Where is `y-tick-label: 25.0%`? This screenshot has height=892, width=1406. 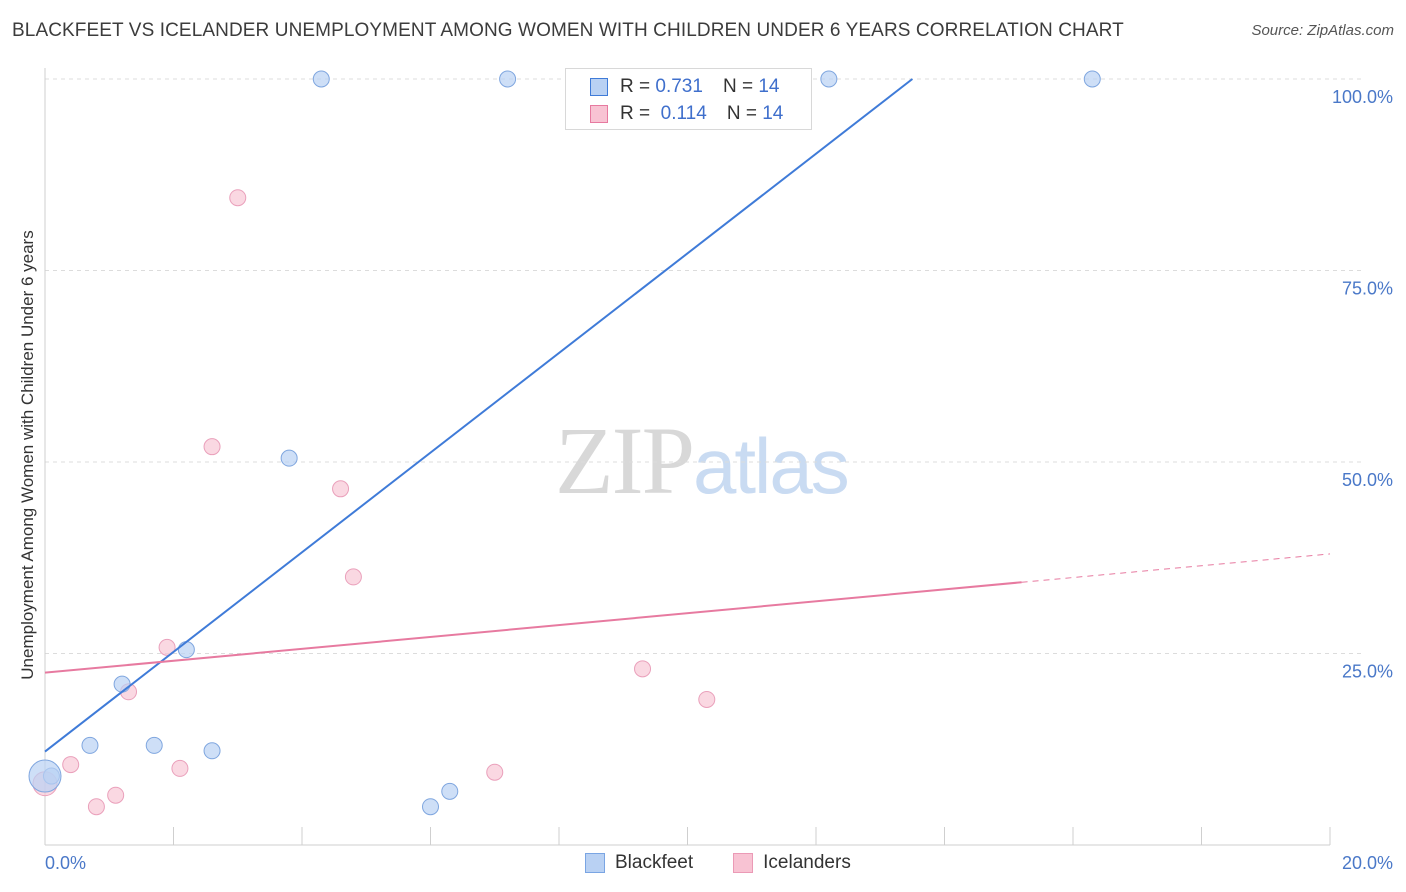
y-tick-label: 25.0% is located at coordinates (1367, 672).